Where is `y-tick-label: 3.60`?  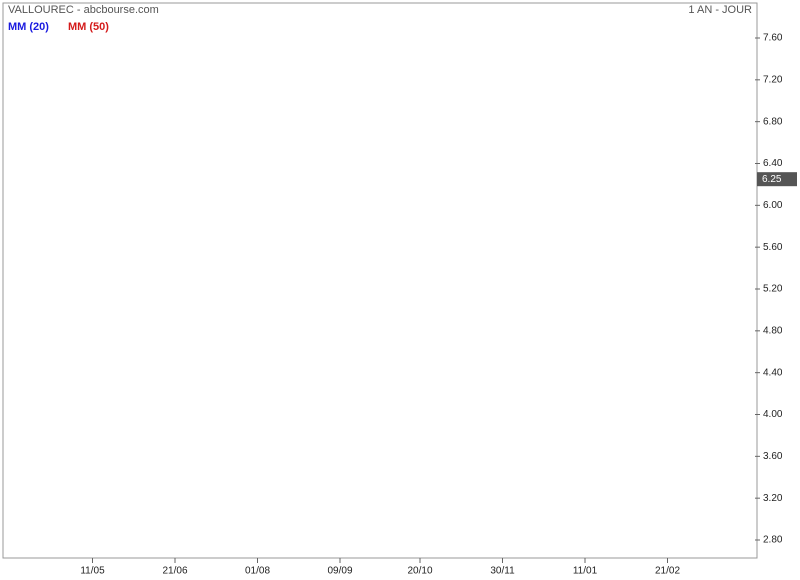
y-tick-label: 3.60 is located at coordinates (773, 456).